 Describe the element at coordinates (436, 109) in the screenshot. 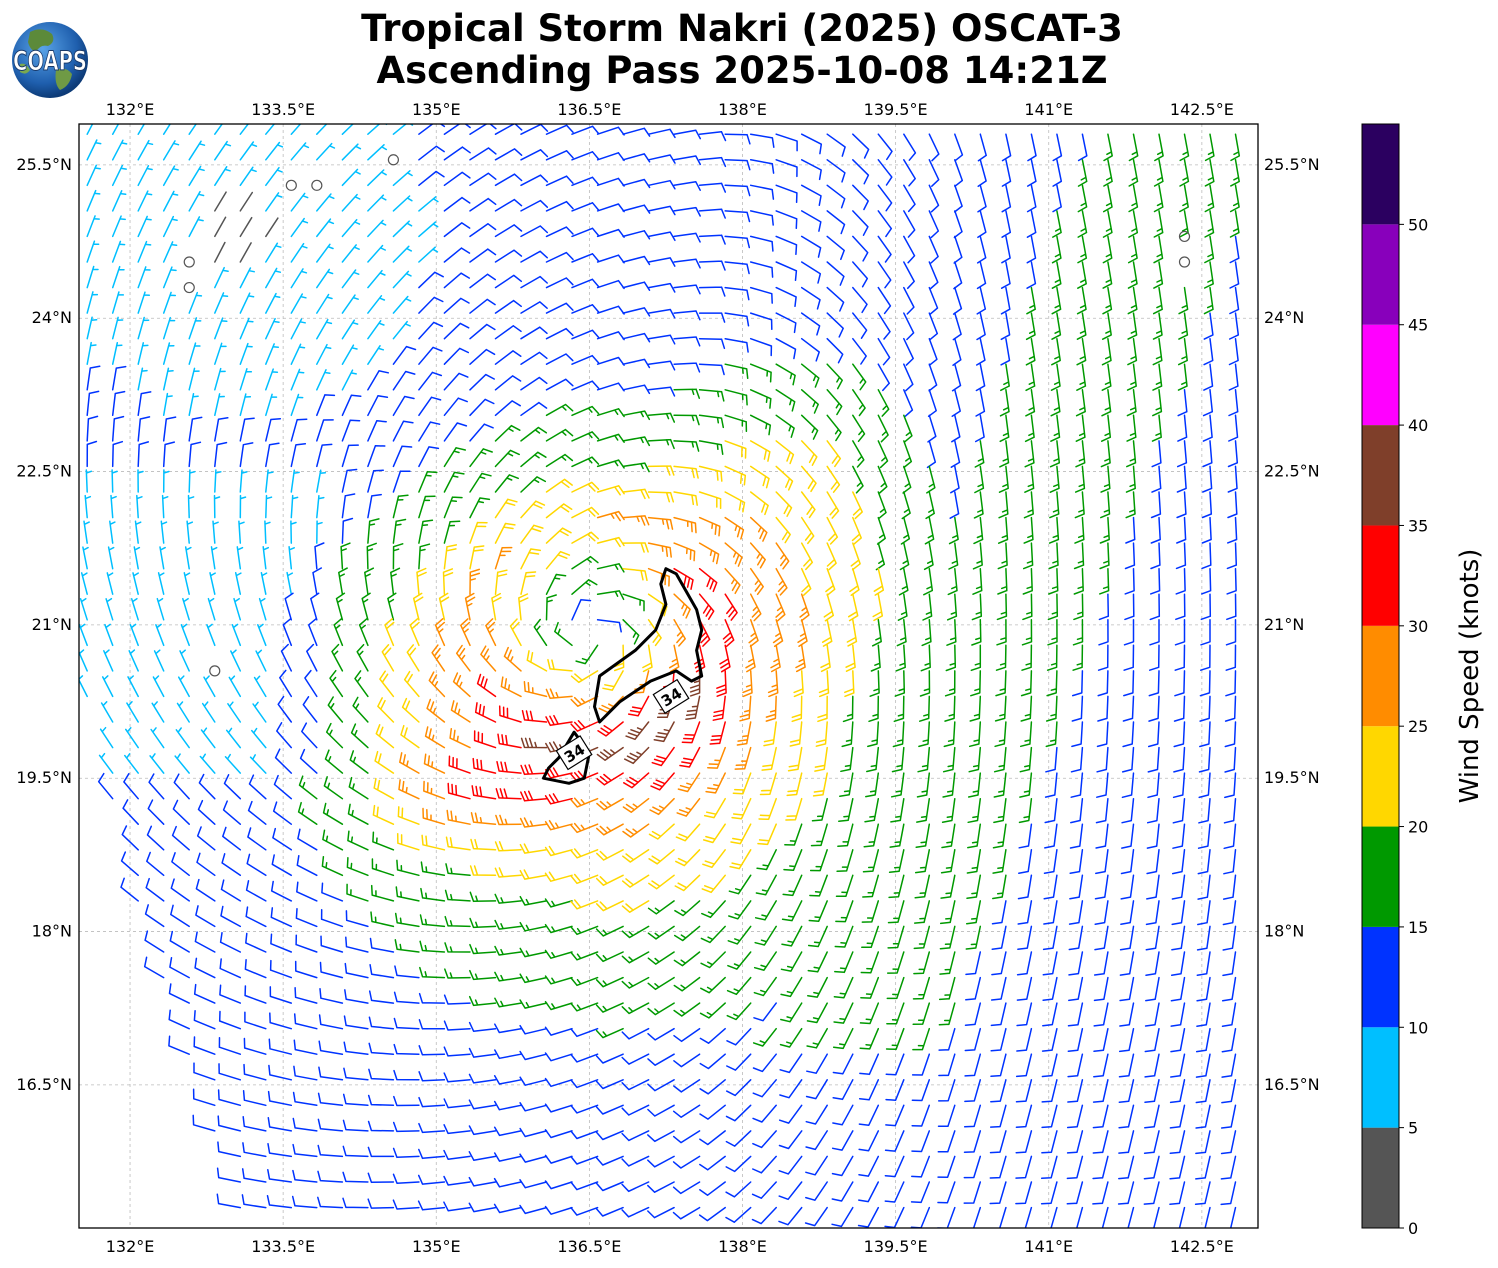

I see `x-tick-label-top: 135°E` at that location.